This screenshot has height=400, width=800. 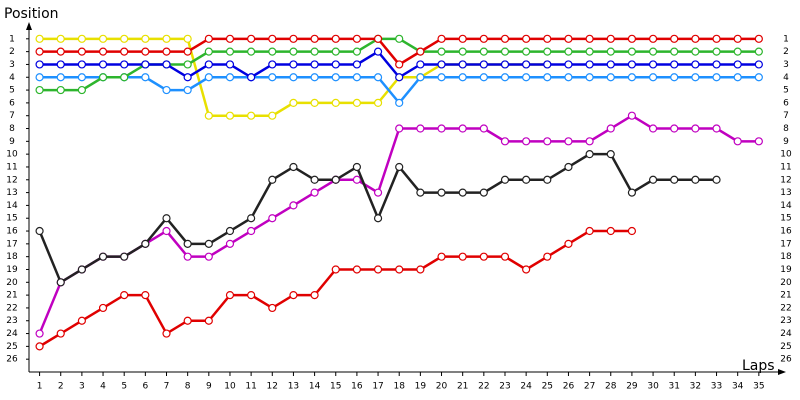 I want to click on y-tick-label-right: 7, so click(x=786, y=116).